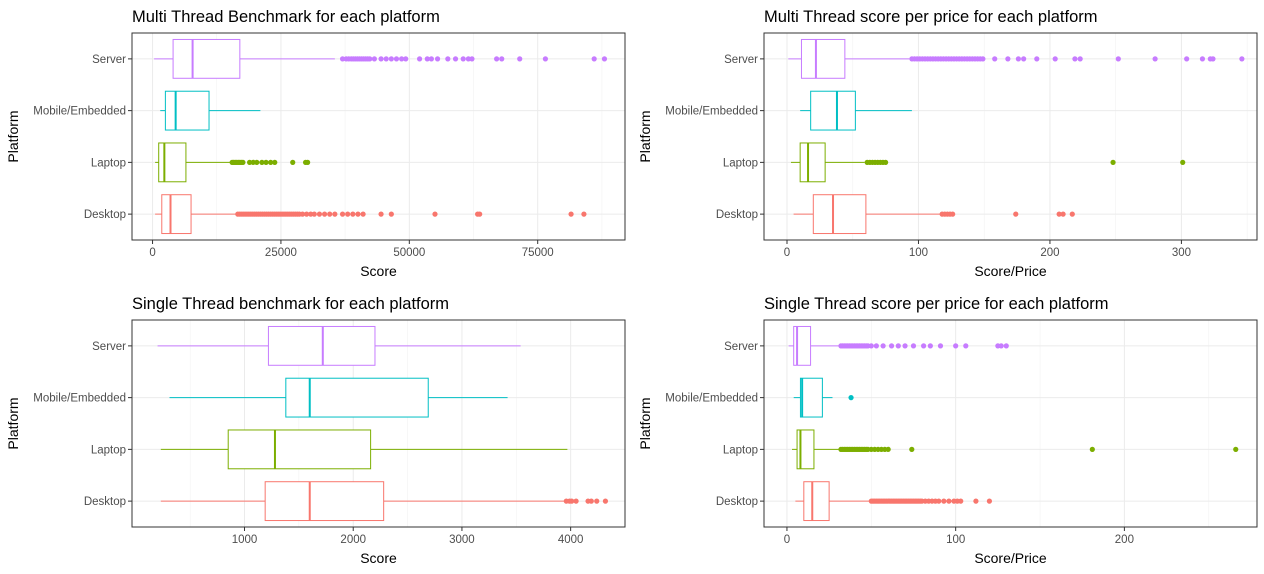 The width and height of the screenshot is (1264, 574). Describe the element at coordinates (245, 540) in the screenshot. I see `x-tick-label: 1000` at that location.